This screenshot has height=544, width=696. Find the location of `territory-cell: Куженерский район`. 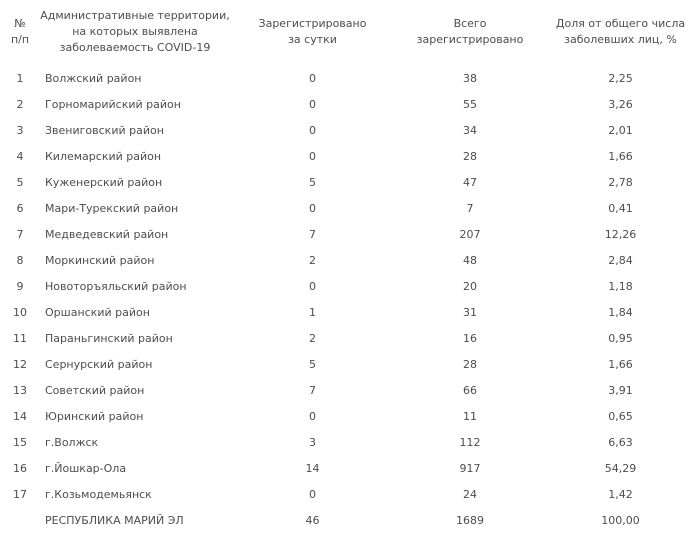

territory-cell: Куженерский район is located at coordinates (104, 182).